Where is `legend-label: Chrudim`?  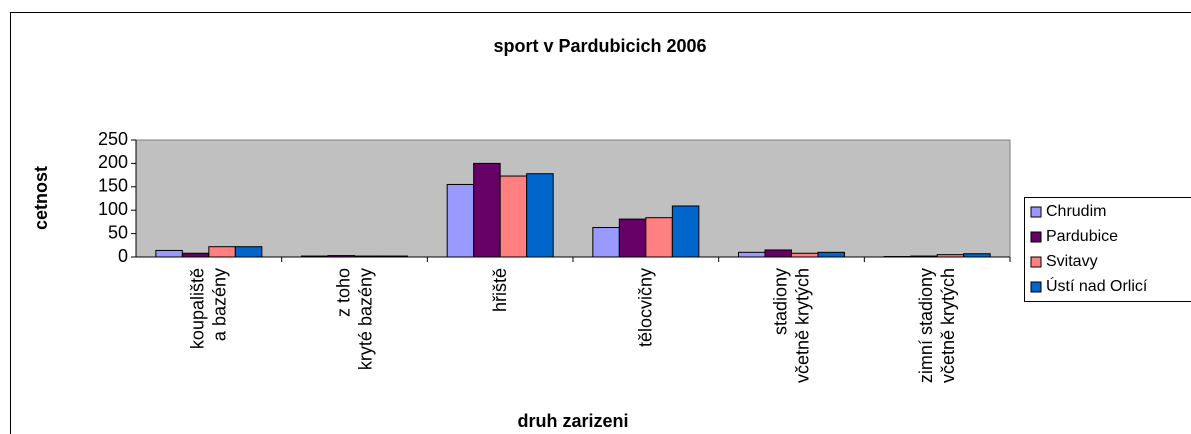
legend-label: Chrudim is located at coordinates (1076, 211).